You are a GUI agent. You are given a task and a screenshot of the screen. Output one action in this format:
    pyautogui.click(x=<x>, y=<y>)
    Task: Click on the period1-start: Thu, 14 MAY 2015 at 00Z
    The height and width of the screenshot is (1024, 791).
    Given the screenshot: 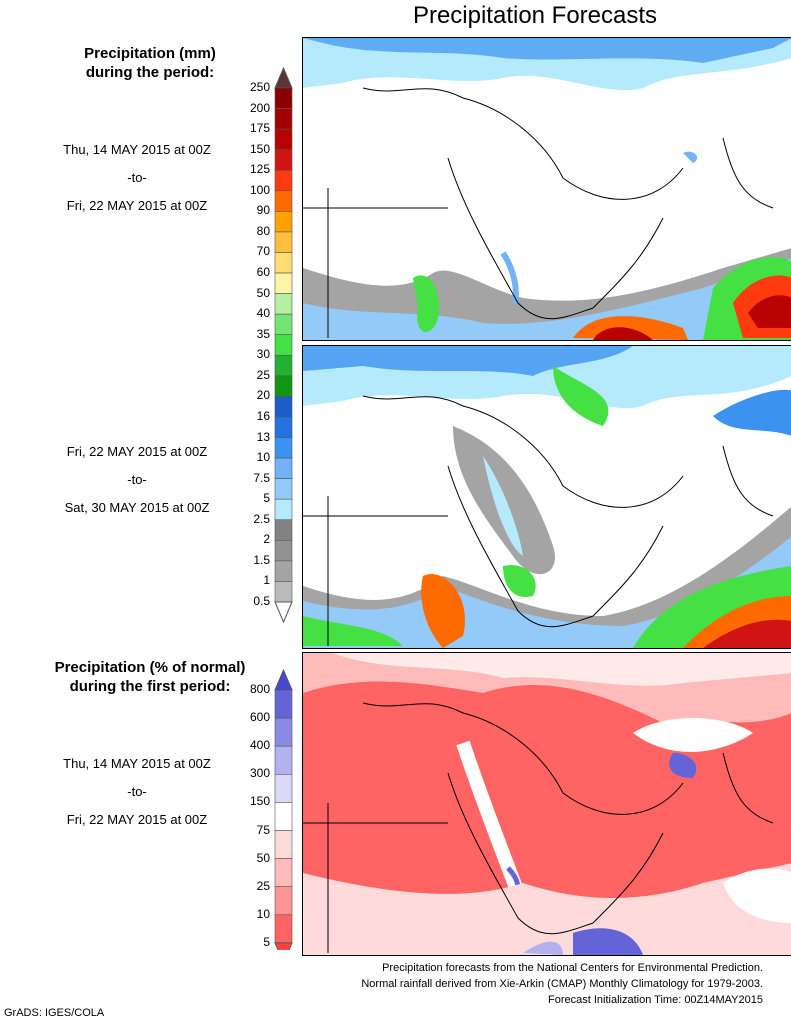 What is the action you would take?
    pyautogui.click(x=137, y=149)
    